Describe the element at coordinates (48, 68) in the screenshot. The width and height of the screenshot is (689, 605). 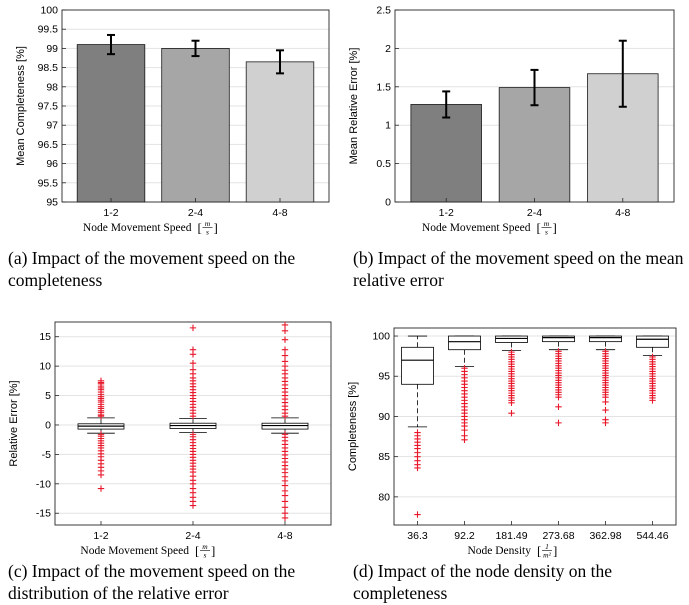
I see `y-tick-label: 98.5` at that location.